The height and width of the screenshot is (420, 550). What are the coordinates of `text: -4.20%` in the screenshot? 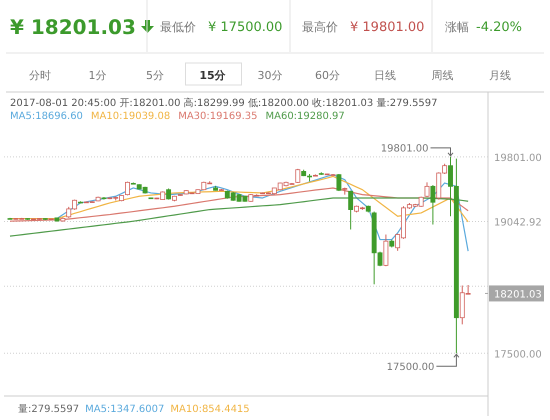 It's located at (499, 27).